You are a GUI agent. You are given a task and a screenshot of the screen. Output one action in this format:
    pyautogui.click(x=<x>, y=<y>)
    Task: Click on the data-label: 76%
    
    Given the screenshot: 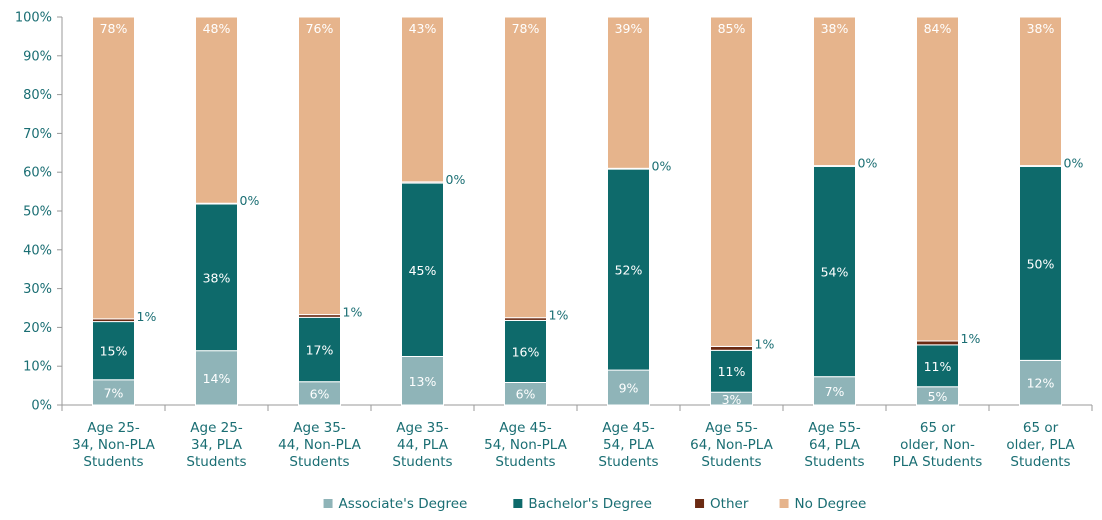 What is the action you would take?
    pyautogui.click(x=320, y=28)
    